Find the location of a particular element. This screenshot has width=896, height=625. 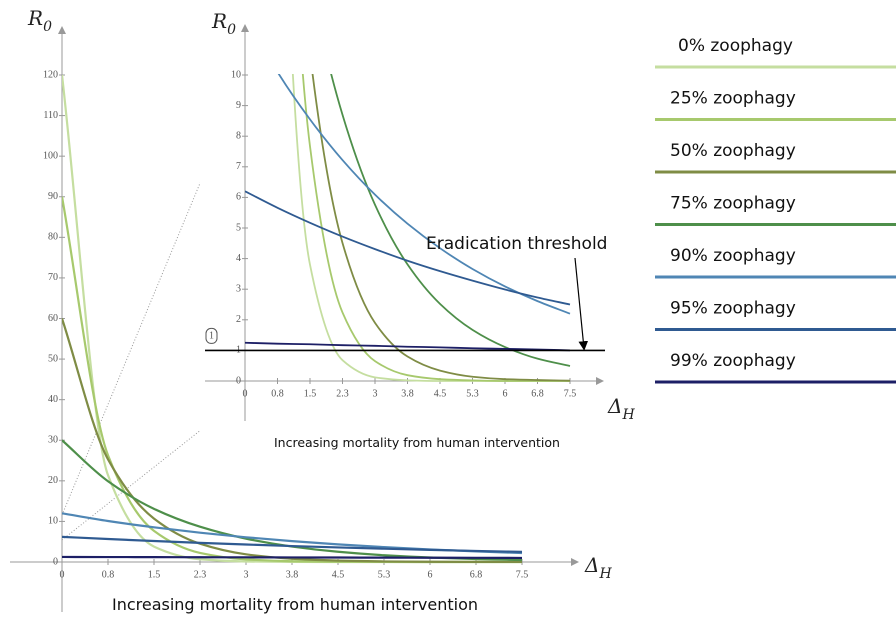

y-tick-label: 80 is located at coordinates (53, 237).